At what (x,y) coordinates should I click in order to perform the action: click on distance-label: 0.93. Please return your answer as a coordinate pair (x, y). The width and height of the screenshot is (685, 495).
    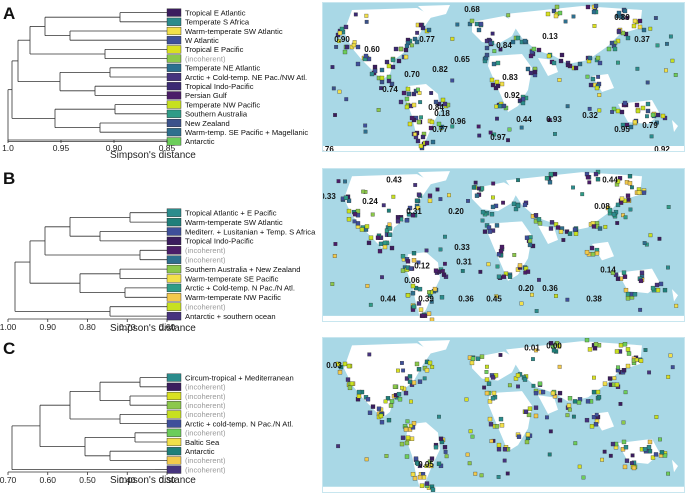
    Looking at the image, I should click on (554, 119).